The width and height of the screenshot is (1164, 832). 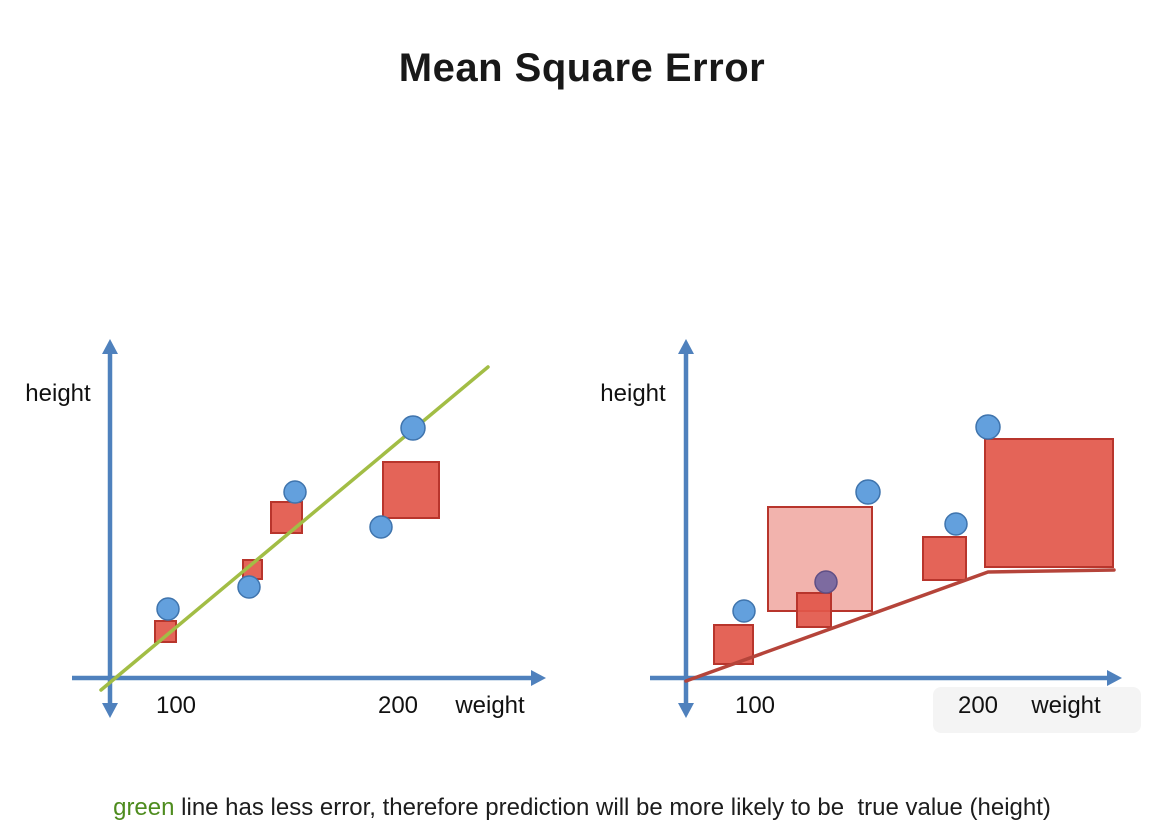 I want to click on x-tick-100-left: 100, so click(x=176, y=705).